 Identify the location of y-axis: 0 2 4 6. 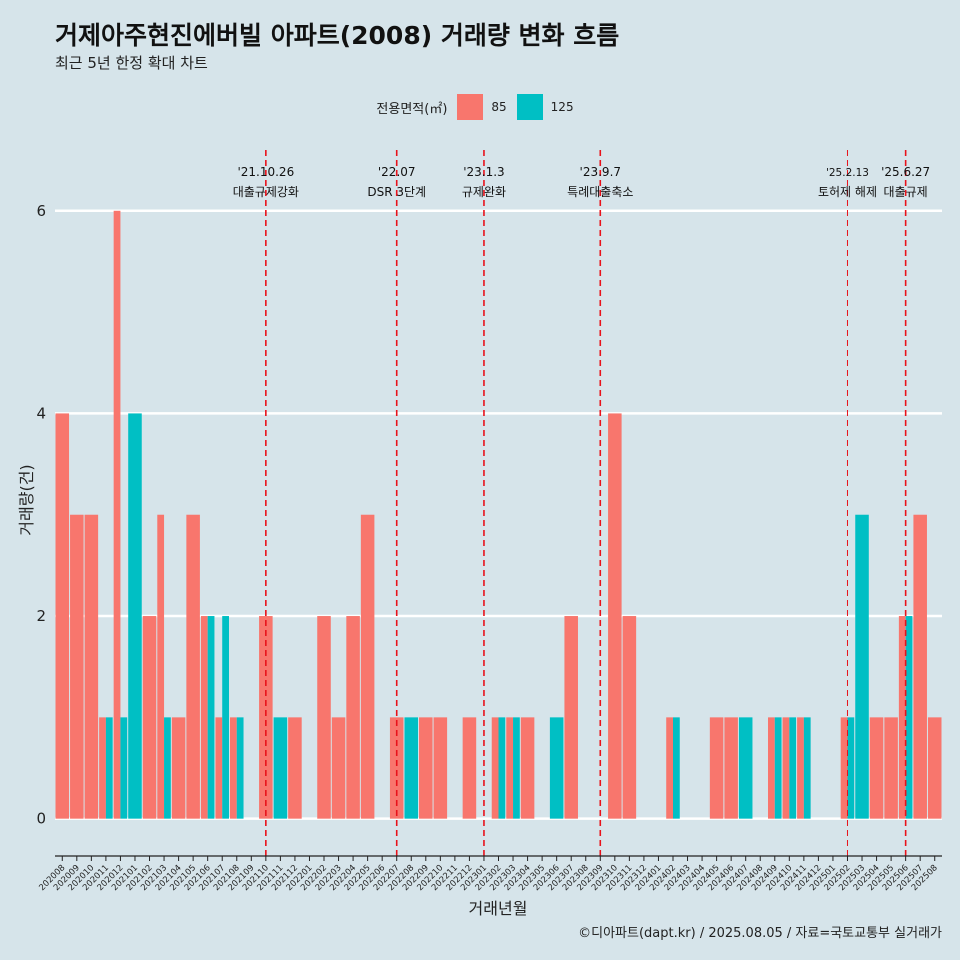
(41, 515).